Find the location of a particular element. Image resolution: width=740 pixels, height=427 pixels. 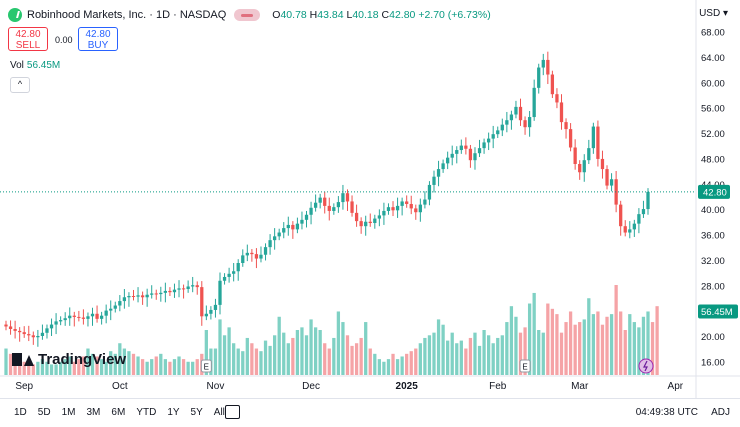

open-value: 40.78 is located at coordinates (293, 15).